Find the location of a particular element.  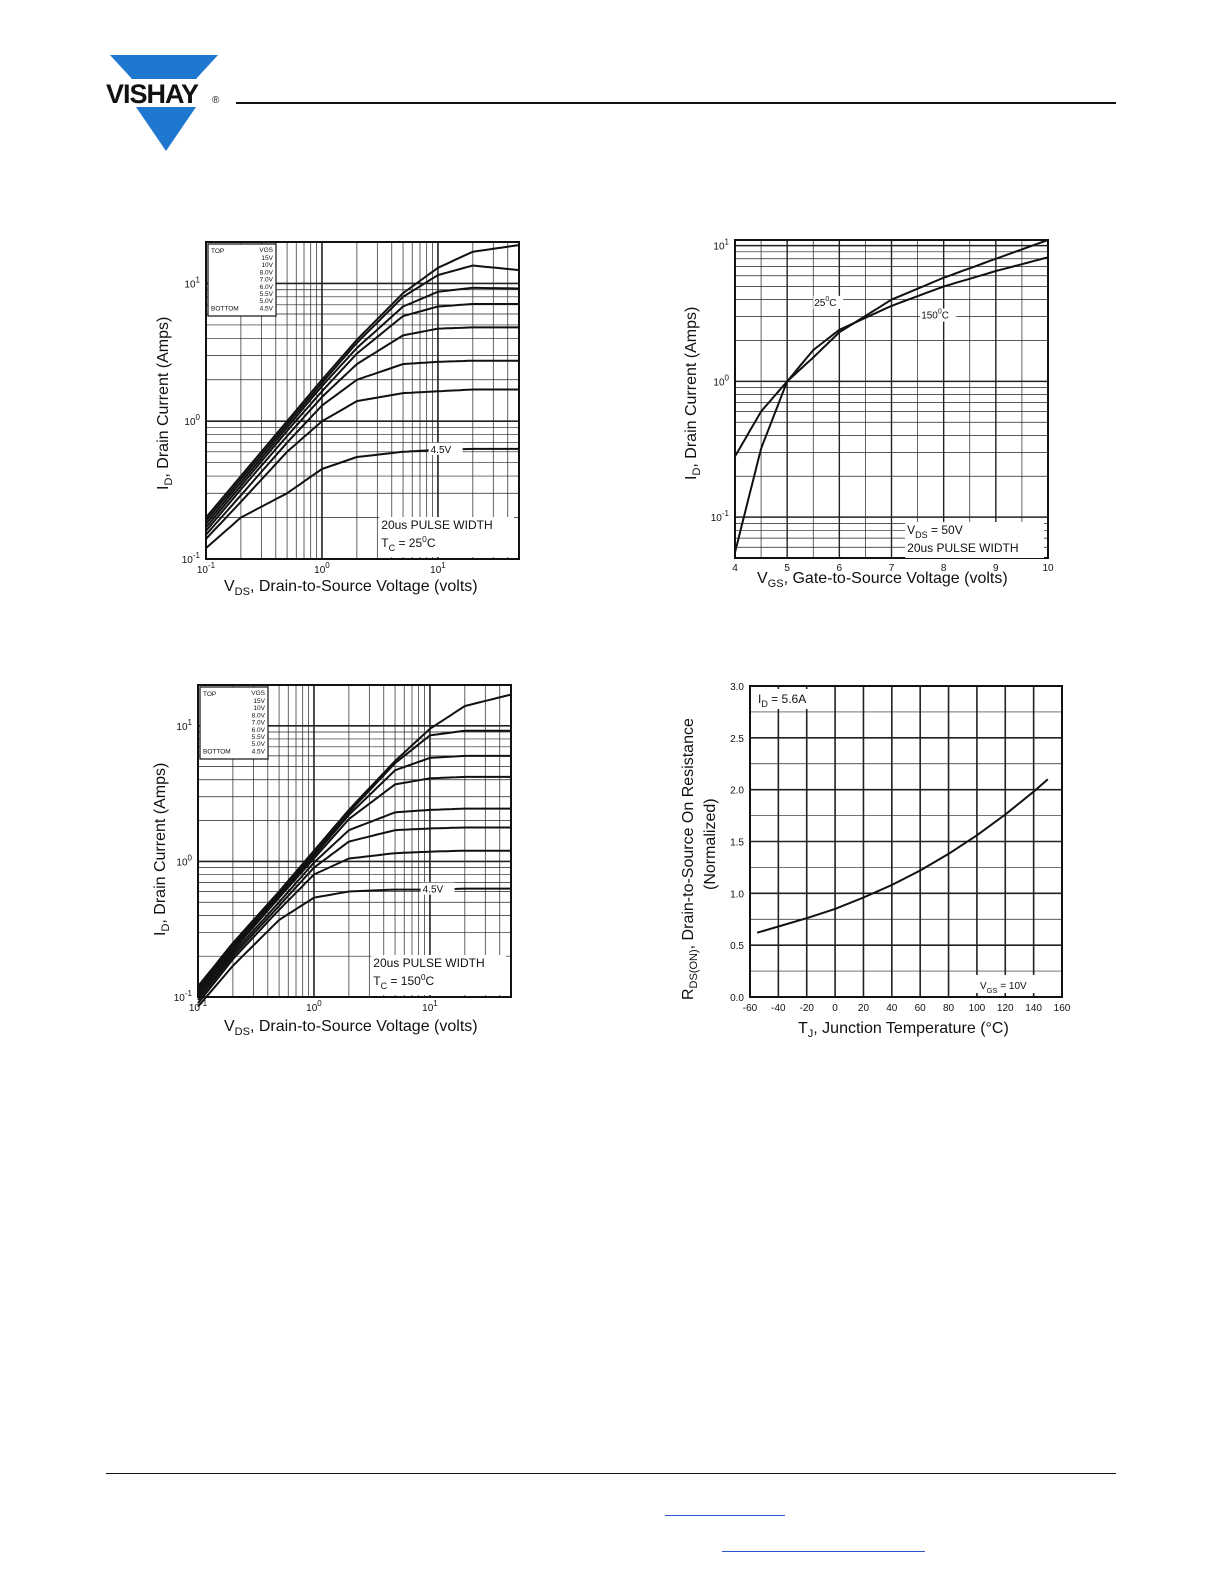

header-rule is located at coordinates (676, 103).